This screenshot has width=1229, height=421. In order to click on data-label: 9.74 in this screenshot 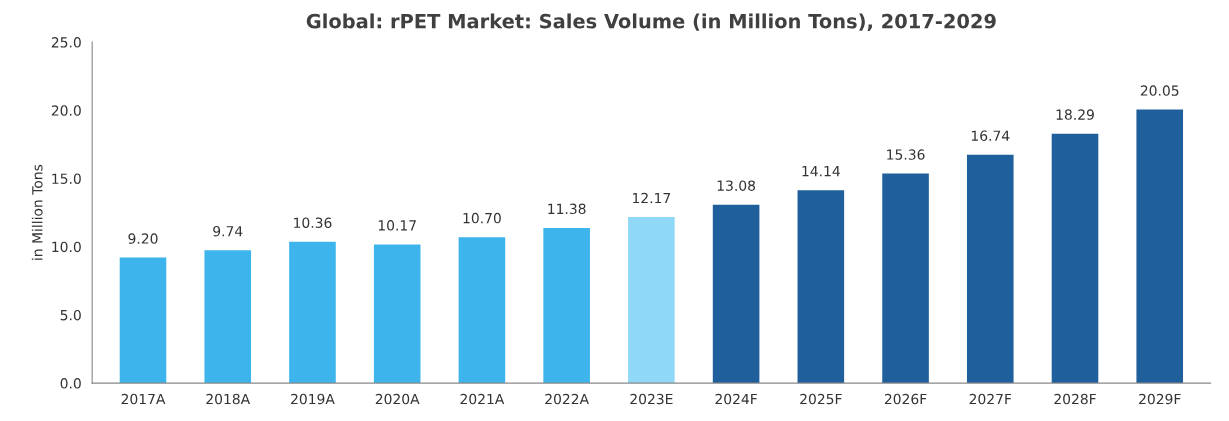, I will do `click(228, 231)`.